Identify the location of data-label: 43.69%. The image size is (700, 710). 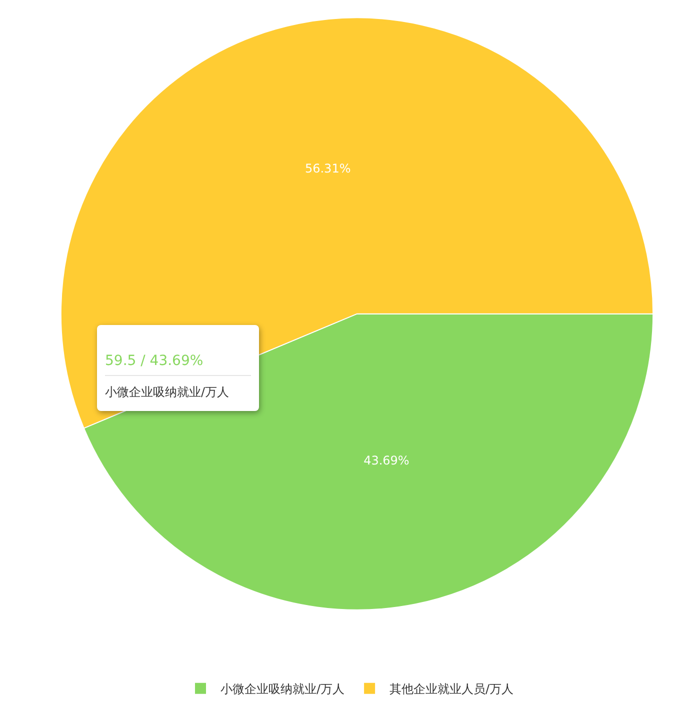
(387, 460).